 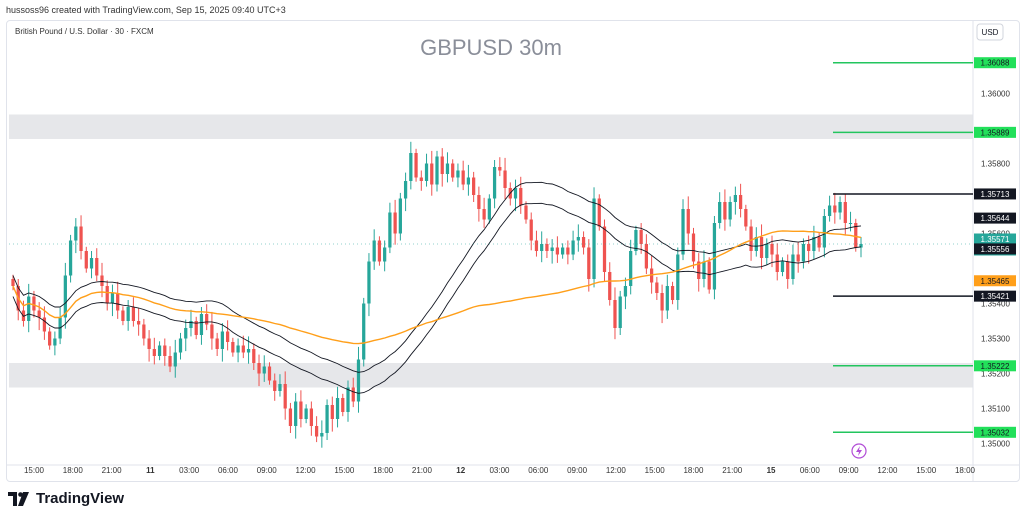 I want to click on x-tick-label: 12:00, so click(x=306, y=470).